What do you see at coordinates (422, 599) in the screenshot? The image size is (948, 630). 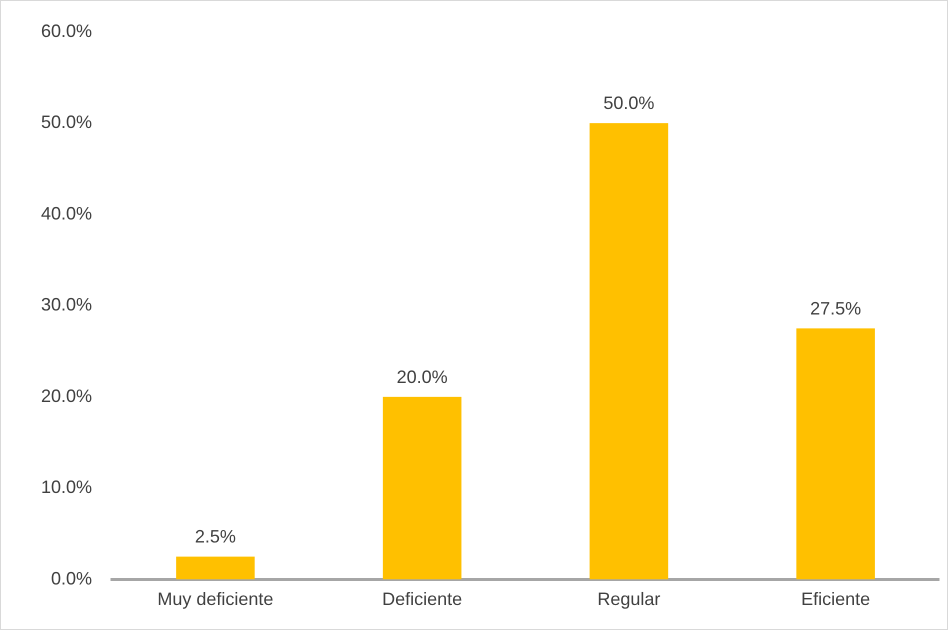 I see `x-tick-label: Deficiente` at bounding box center [422, 599].